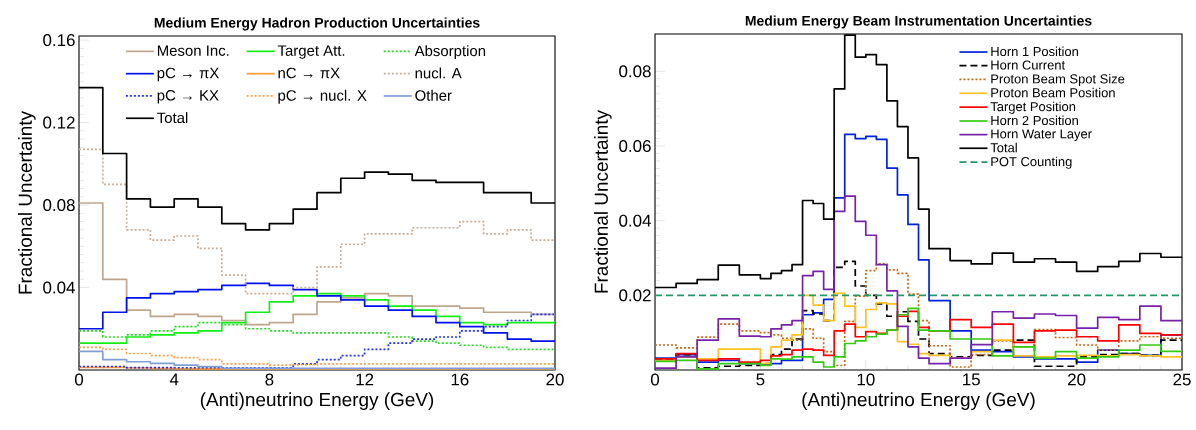  I want to click on y-tick-label: 0.02, so click(635, 295).